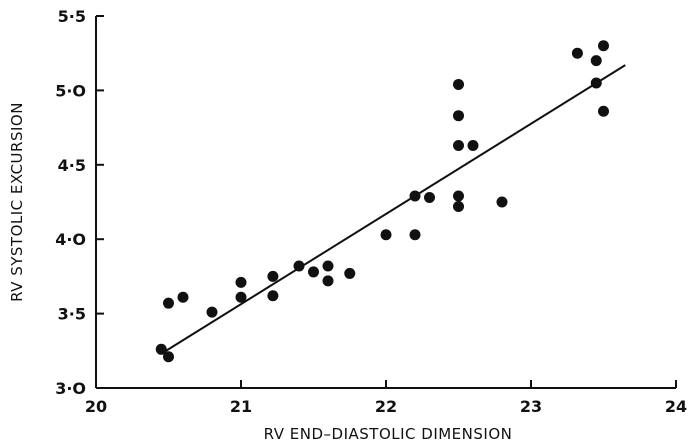  What do you see at coordinates (72, 16) in the screenshot?
I see `y-tick-label: 5·5` at bounding box center [72, 16].